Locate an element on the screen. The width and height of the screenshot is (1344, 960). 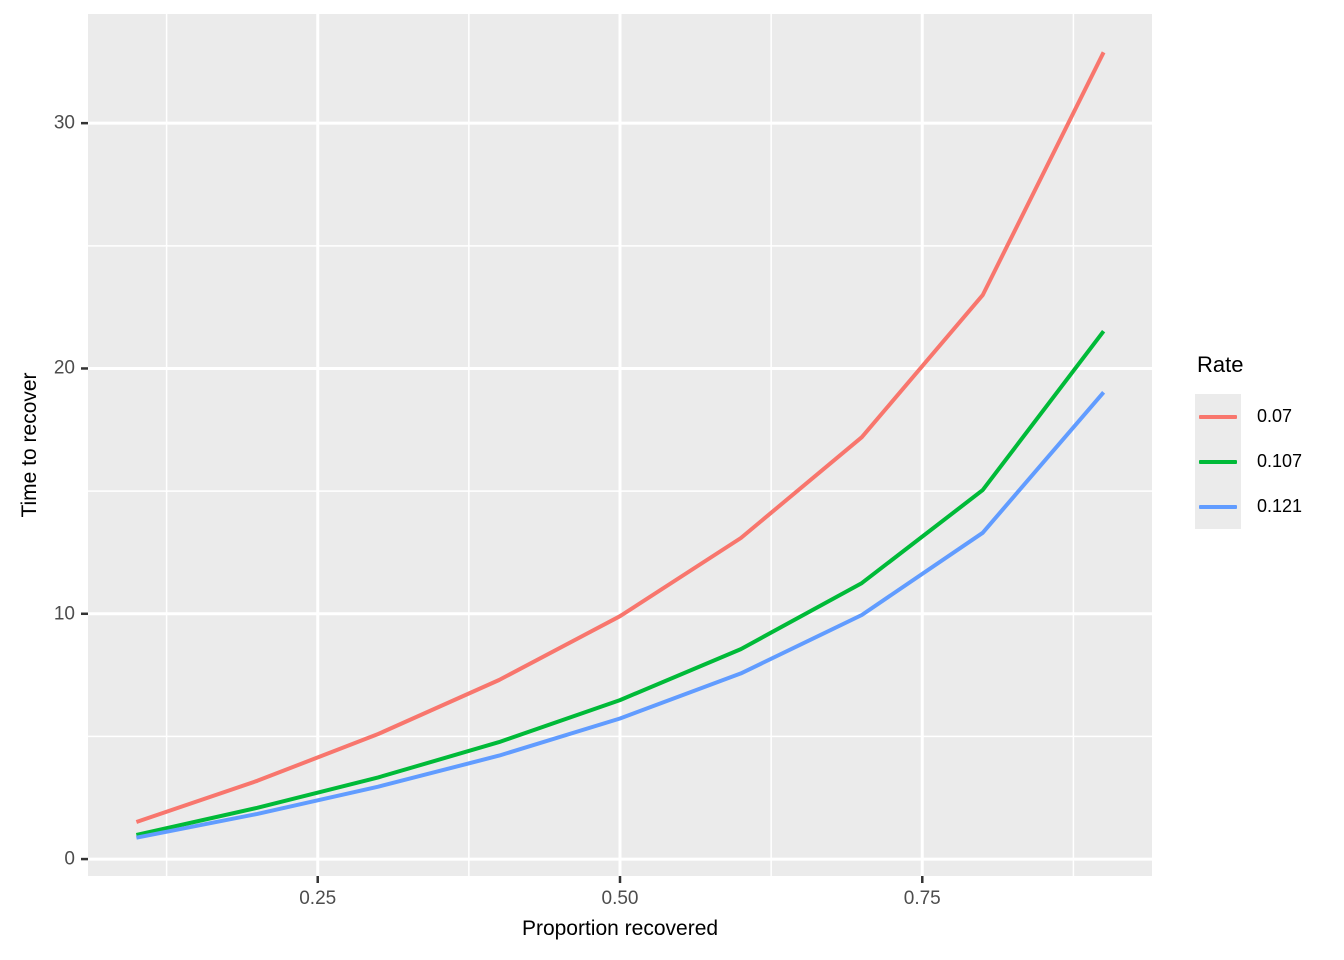
x-tick-label: 0.25 is located at coordinates (318, 898).